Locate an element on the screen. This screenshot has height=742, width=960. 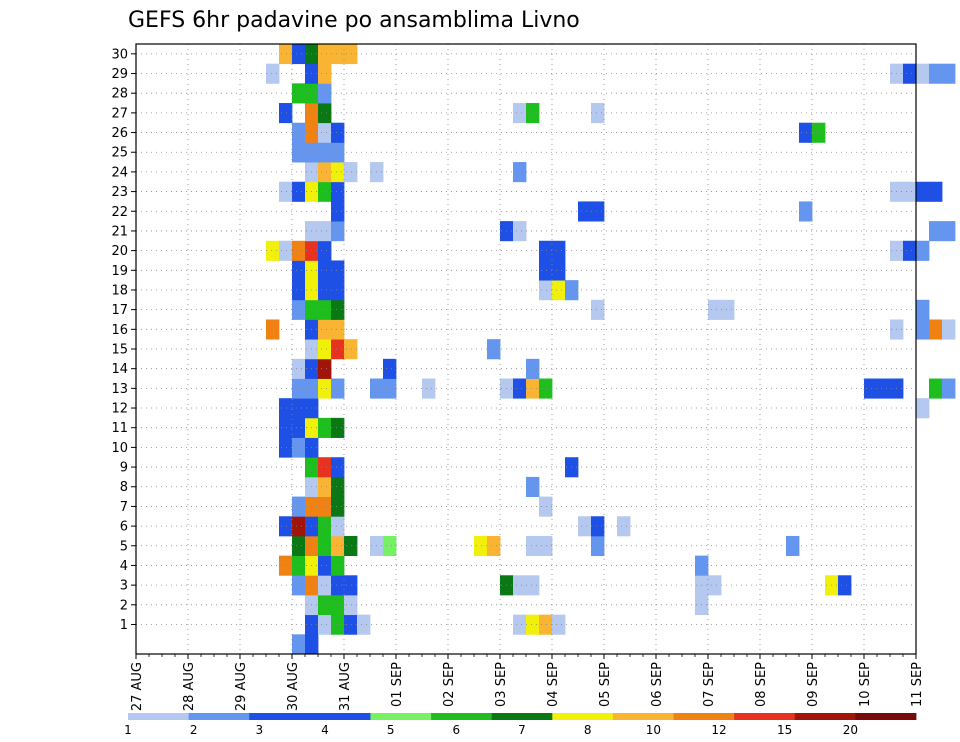
y-tick-label: 5 is located at coordinates (124, 546).